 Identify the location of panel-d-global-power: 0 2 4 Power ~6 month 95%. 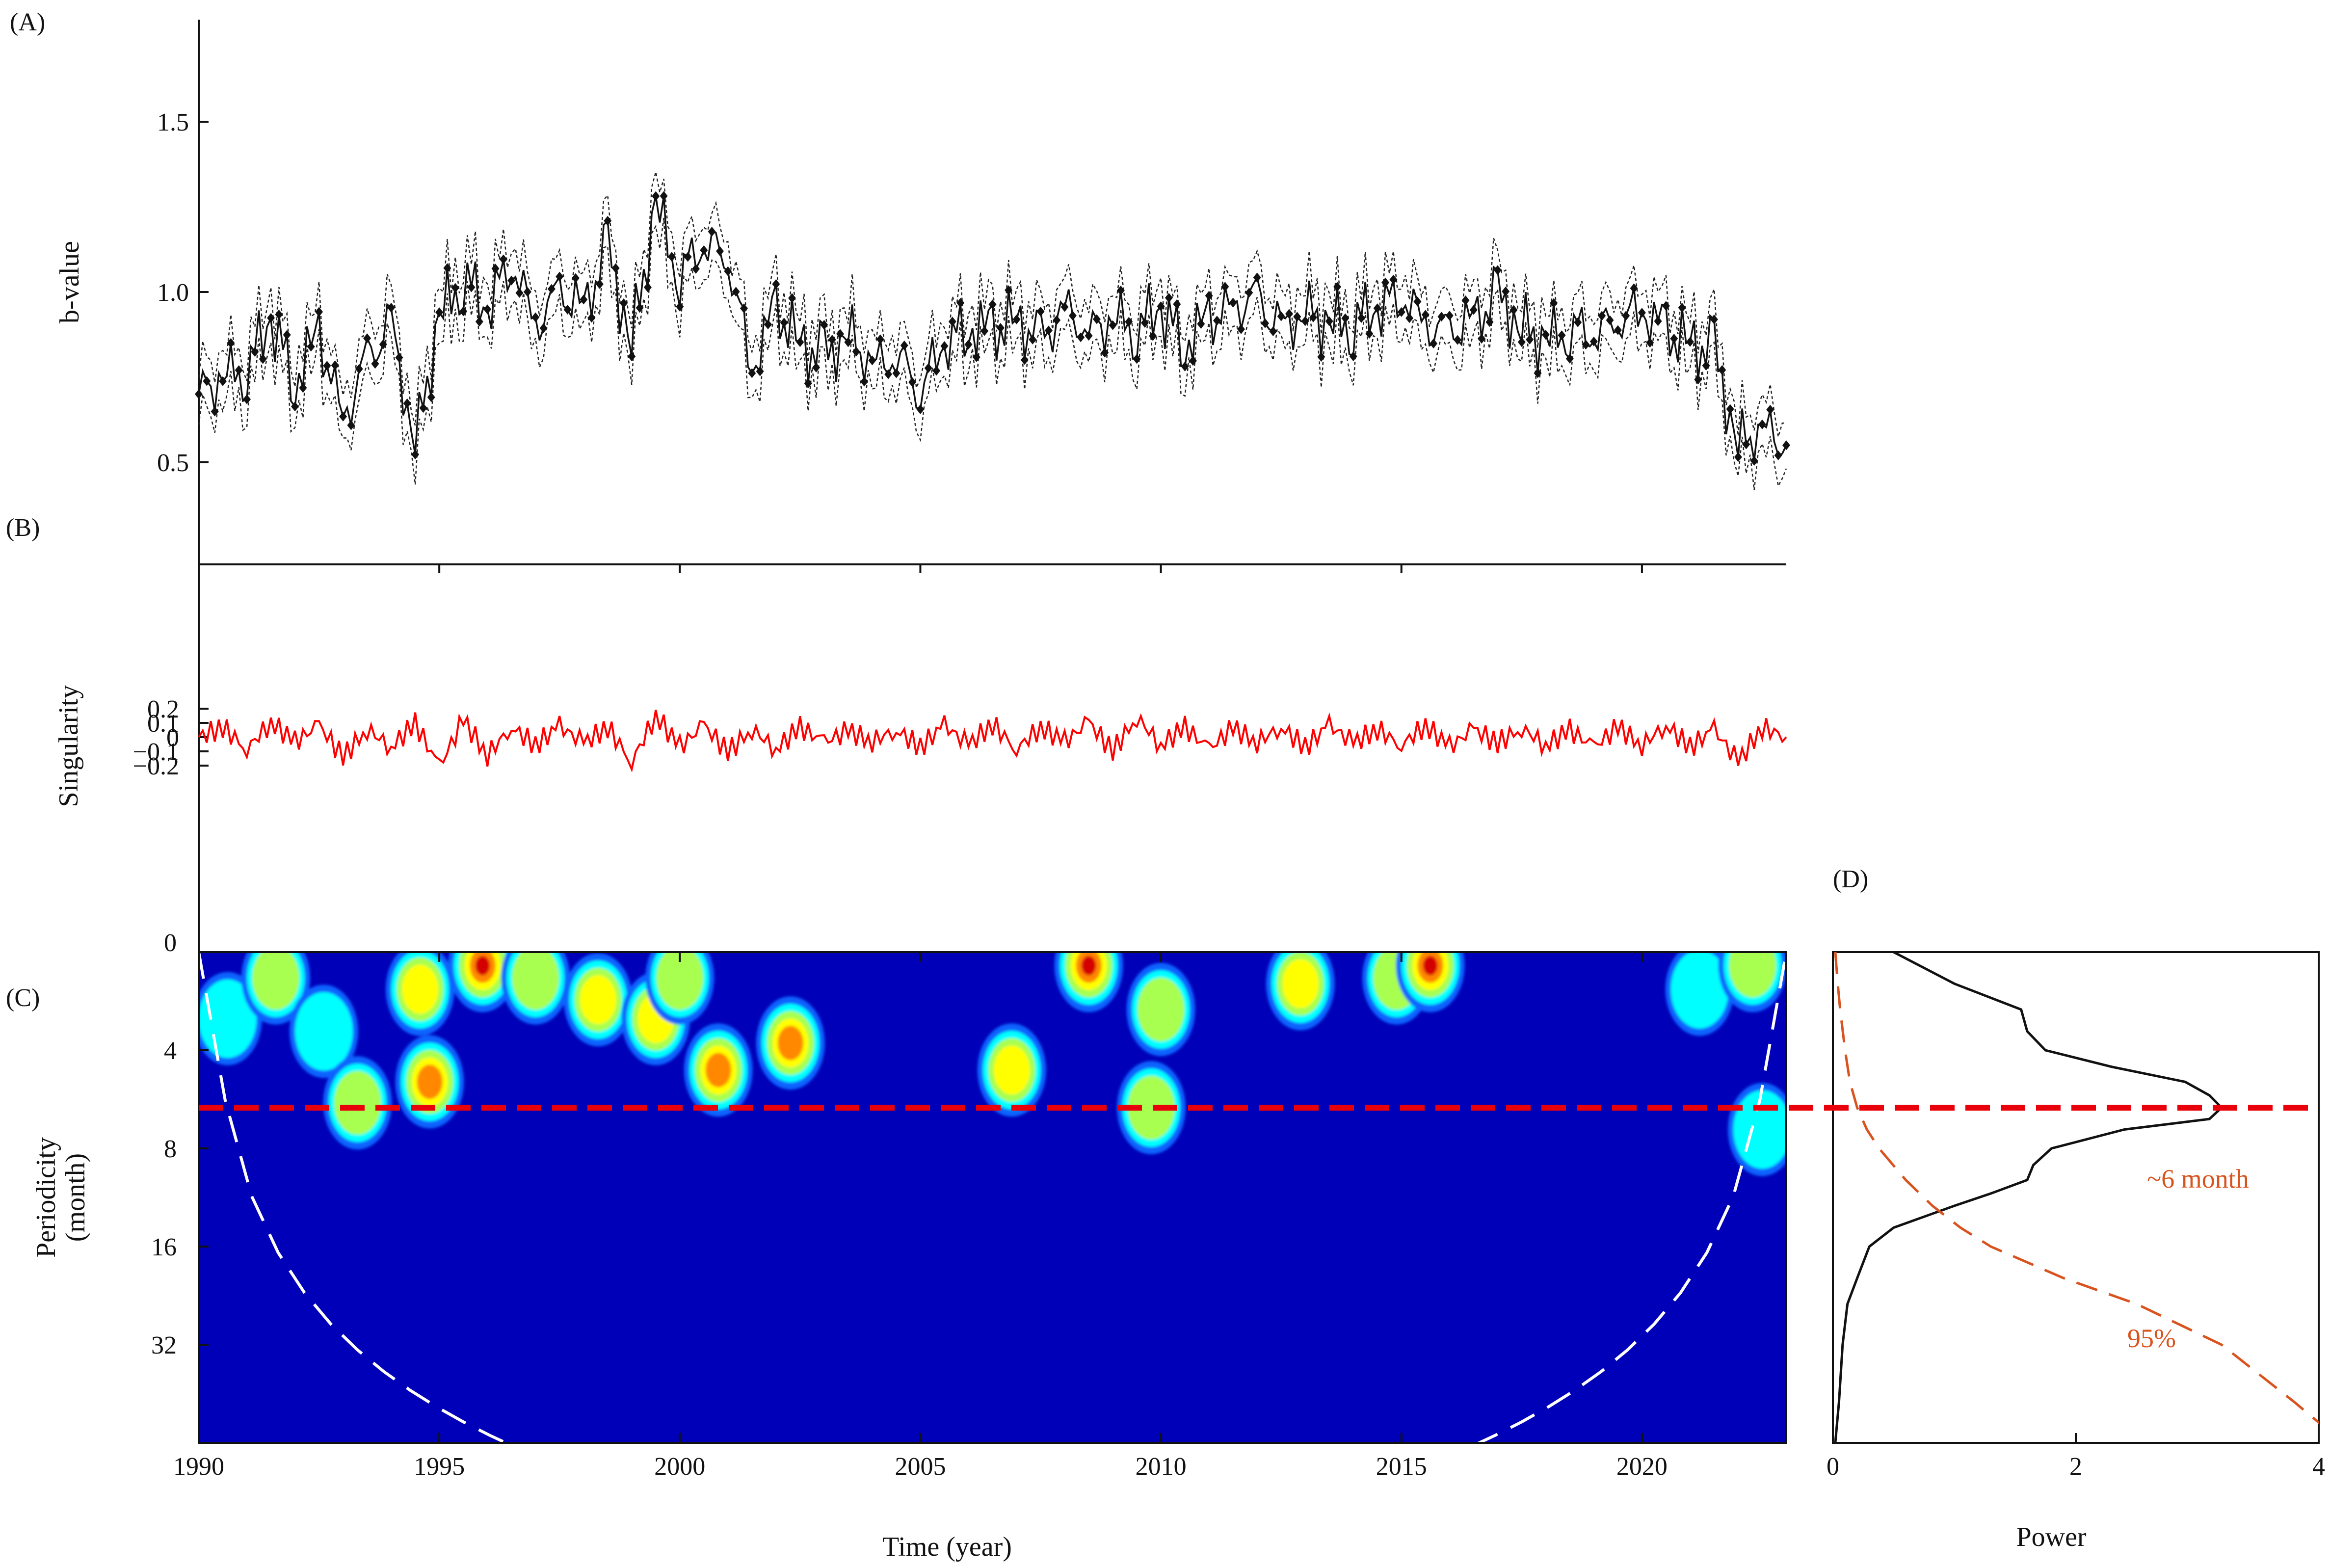
(2076, 1251).